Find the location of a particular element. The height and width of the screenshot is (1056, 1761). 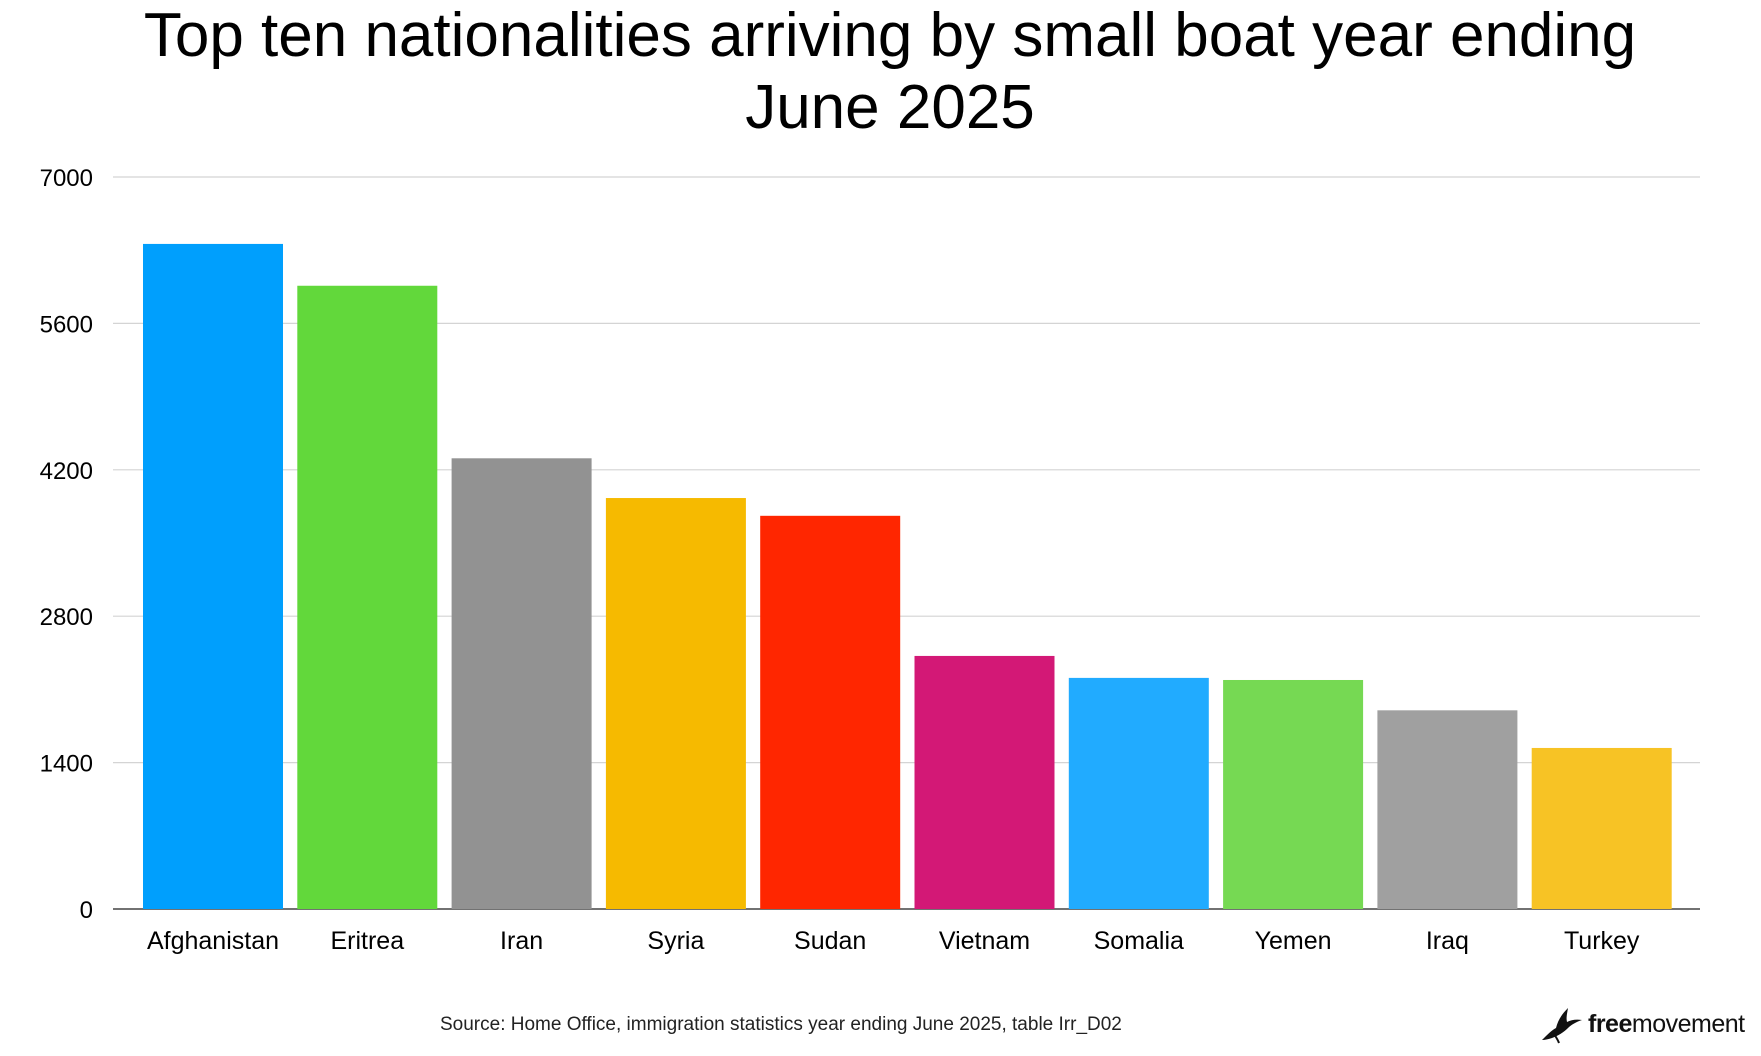

bar-eritrea is located at coordinates (367, 597).